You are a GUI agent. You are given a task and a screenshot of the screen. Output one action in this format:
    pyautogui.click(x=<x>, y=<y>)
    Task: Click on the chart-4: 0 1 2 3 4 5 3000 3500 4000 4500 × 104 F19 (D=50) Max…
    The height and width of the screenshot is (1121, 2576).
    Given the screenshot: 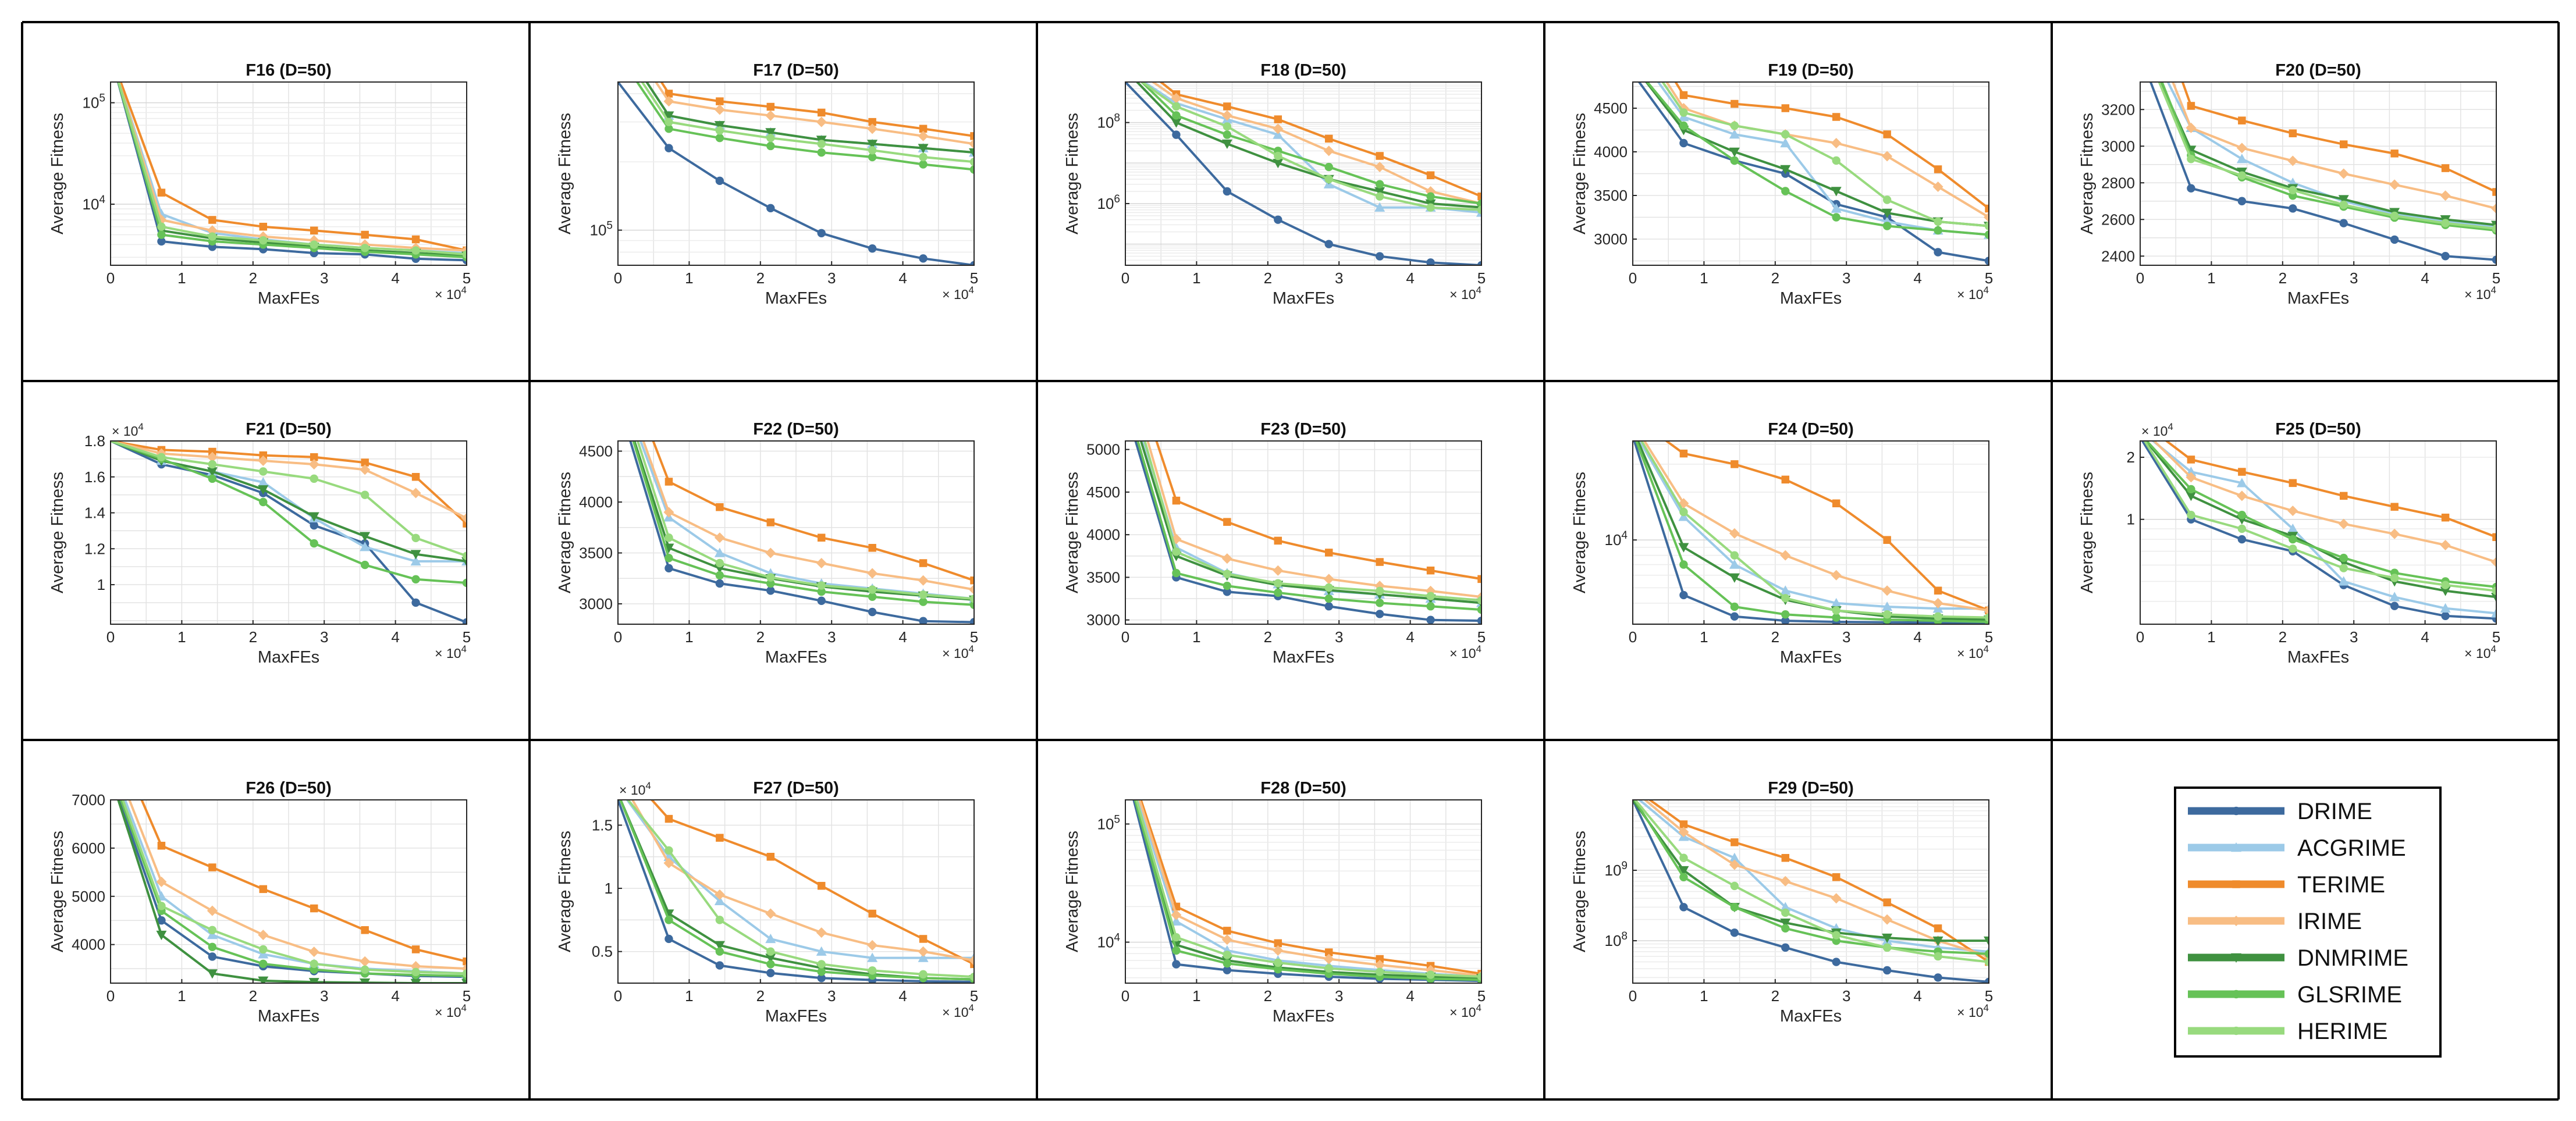 What is the action you would take?
    pyautogui.click(x=1782, y=184)
    